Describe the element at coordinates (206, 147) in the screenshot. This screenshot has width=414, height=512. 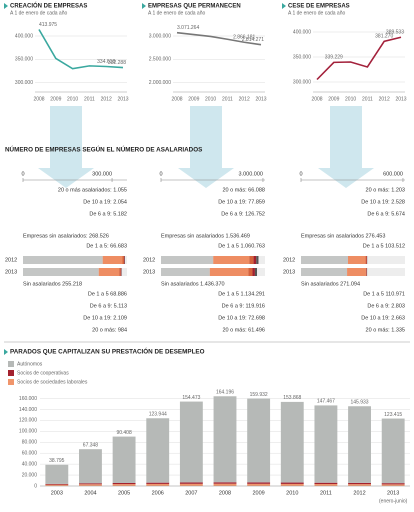
I see `arrow` at that location.